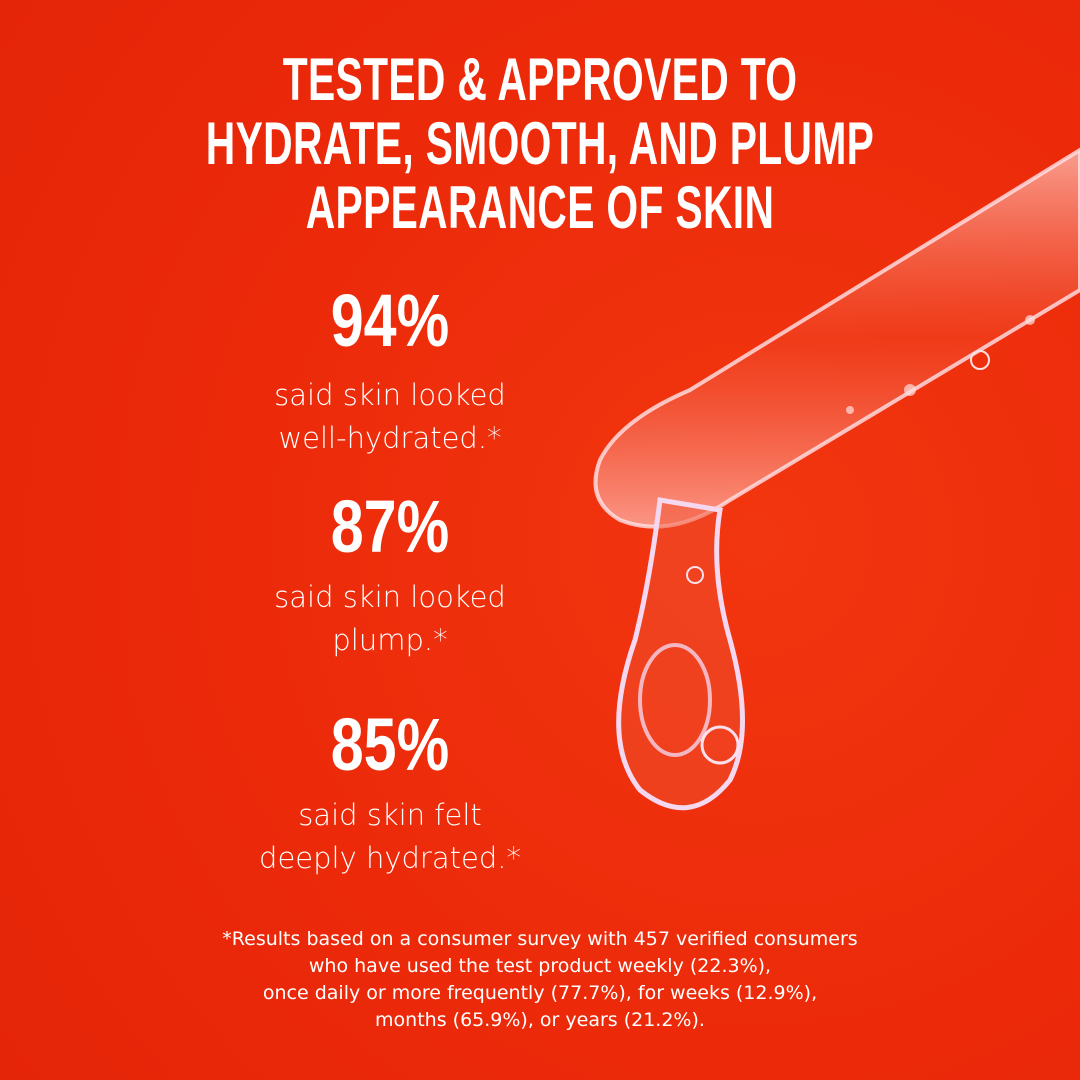 Image resolution: width=1080 pixels, height=1080 pixels. I want to click on headline-line: HYDRATE, SMOOTH, AND PLUMP, so click(540, 143).